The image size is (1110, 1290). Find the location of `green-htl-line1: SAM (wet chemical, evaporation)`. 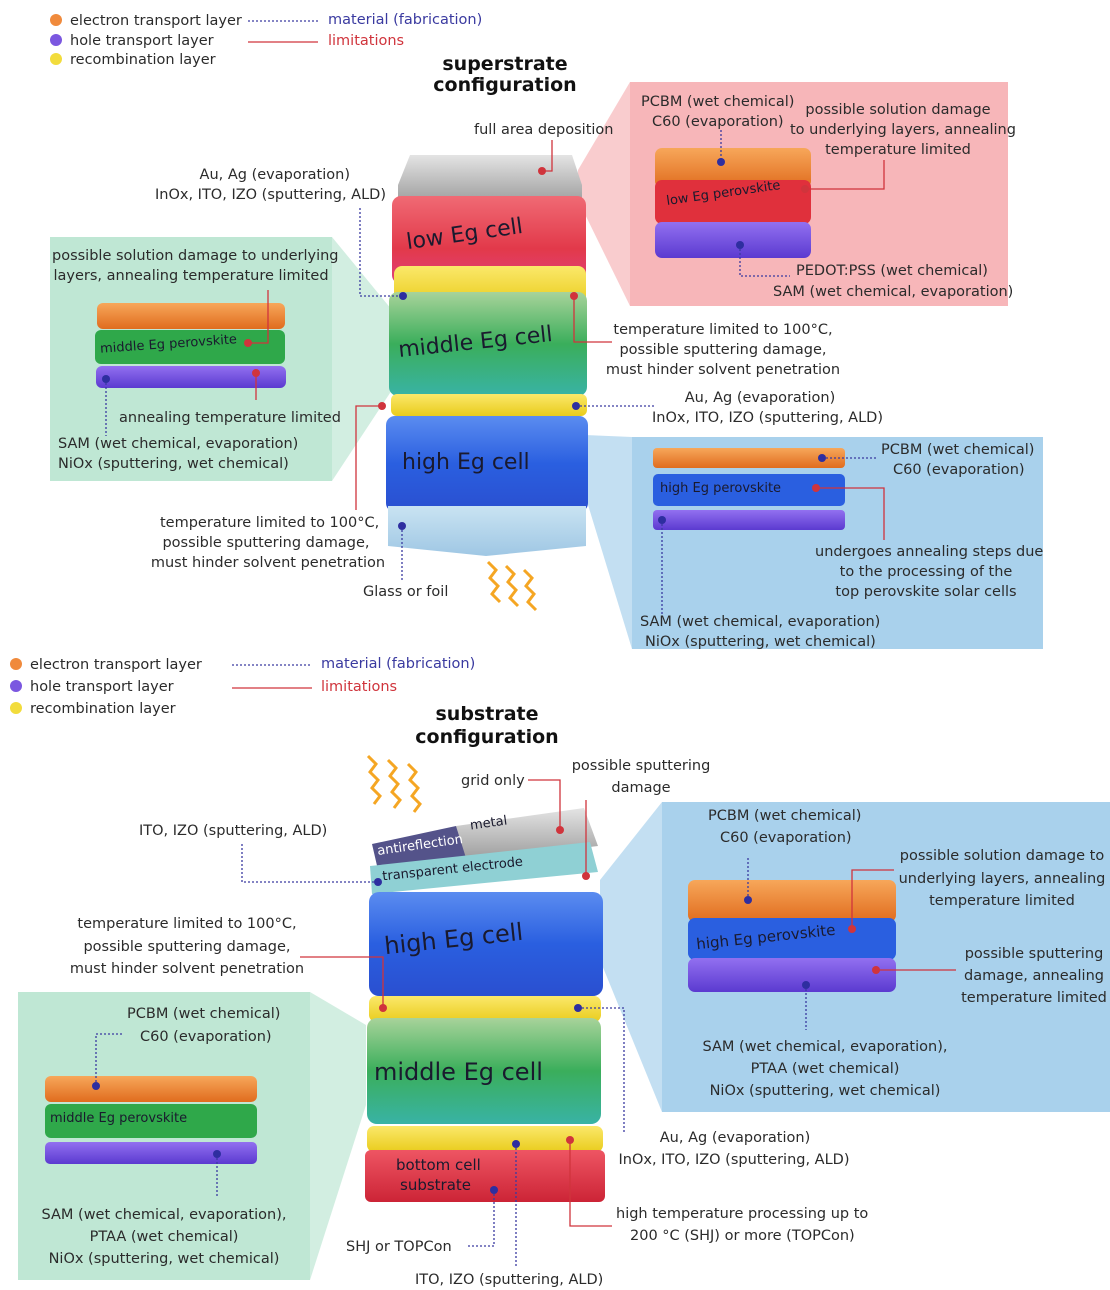

green-htl-line1: SAM (wet chemical, evaporation) is located at coordinates (178, 444).